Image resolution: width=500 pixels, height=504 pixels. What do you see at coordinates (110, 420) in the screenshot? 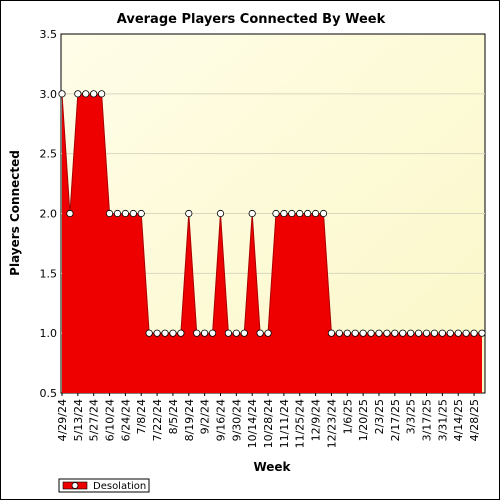
I see `x-tick-label: 6/10/24` at bounding box center [110, 420].